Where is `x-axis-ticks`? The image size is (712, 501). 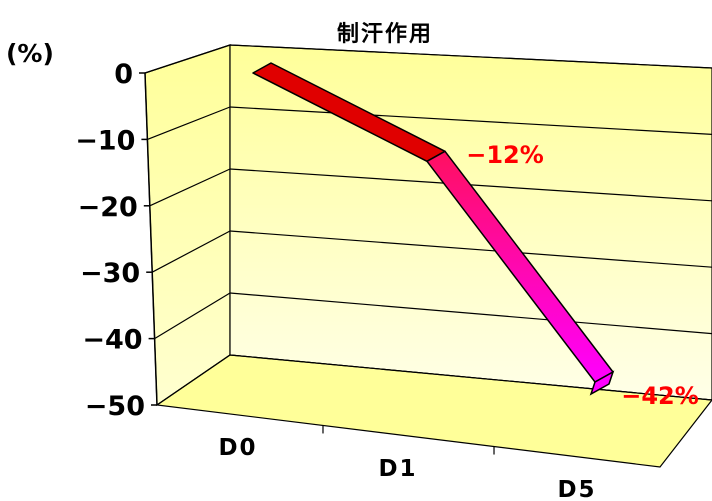
x-axis-ticks is located at coordinates (408, 440).